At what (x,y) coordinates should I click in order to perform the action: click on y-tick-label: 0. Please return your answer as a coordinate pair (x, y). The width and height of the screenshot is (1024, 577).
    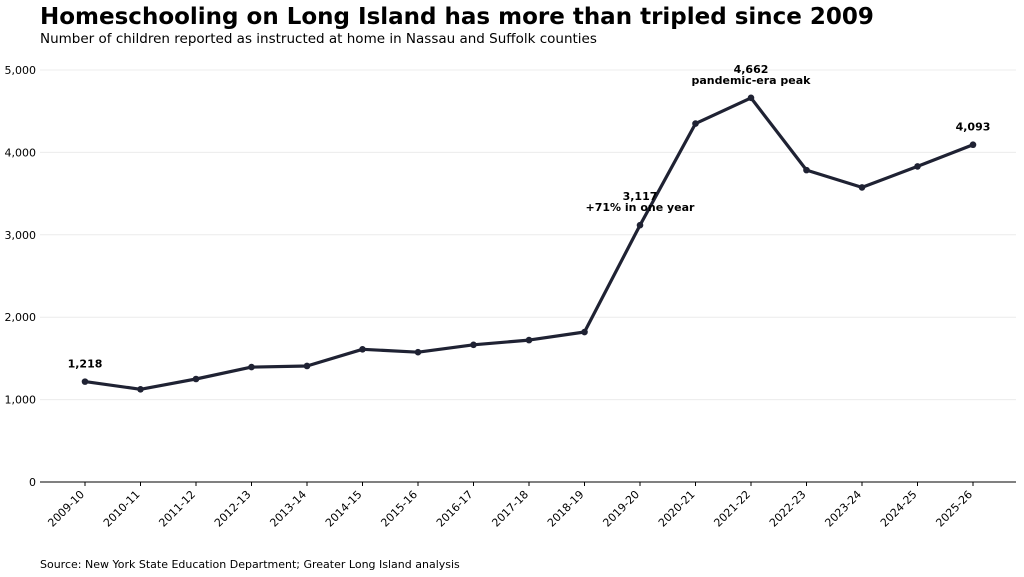
    Looking at the image, I should click on (32, 482).